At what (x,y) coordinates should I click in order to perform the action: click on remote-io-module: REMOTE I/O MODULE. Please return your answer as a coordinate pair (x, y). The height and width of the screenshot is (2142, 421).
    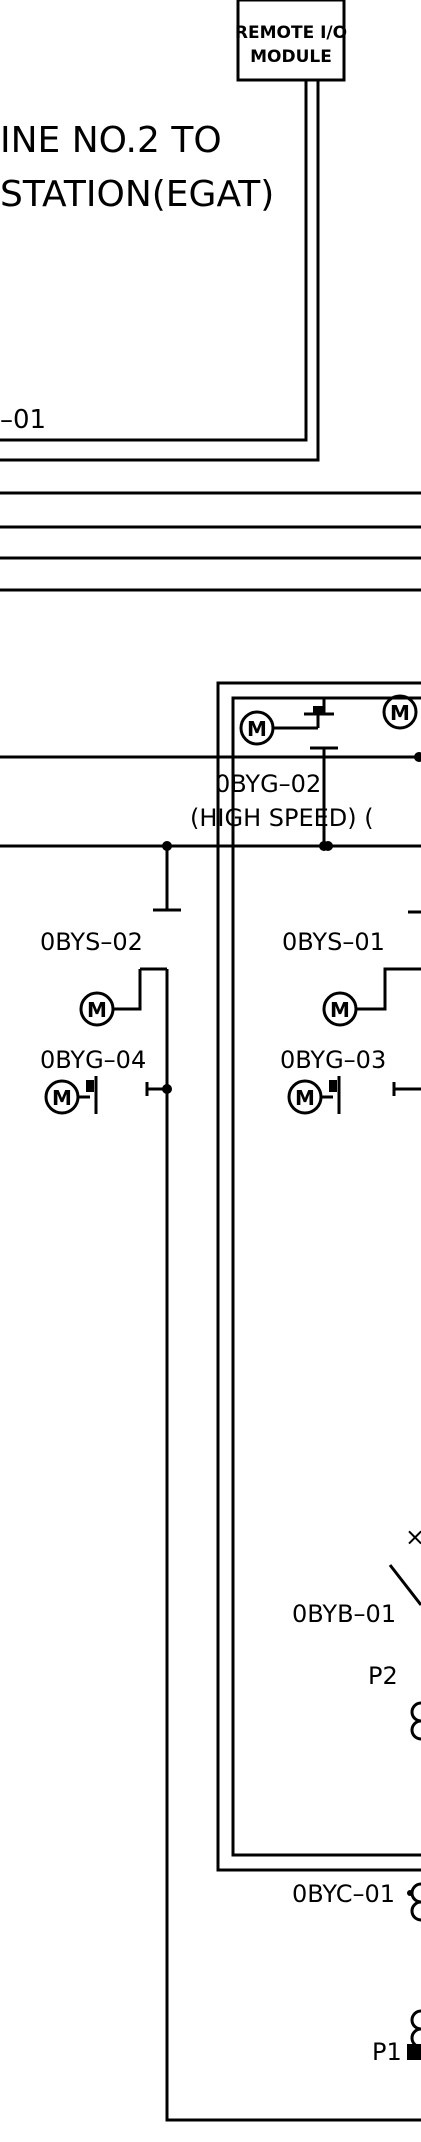
    Looking at the image, I should click on (291, 41).